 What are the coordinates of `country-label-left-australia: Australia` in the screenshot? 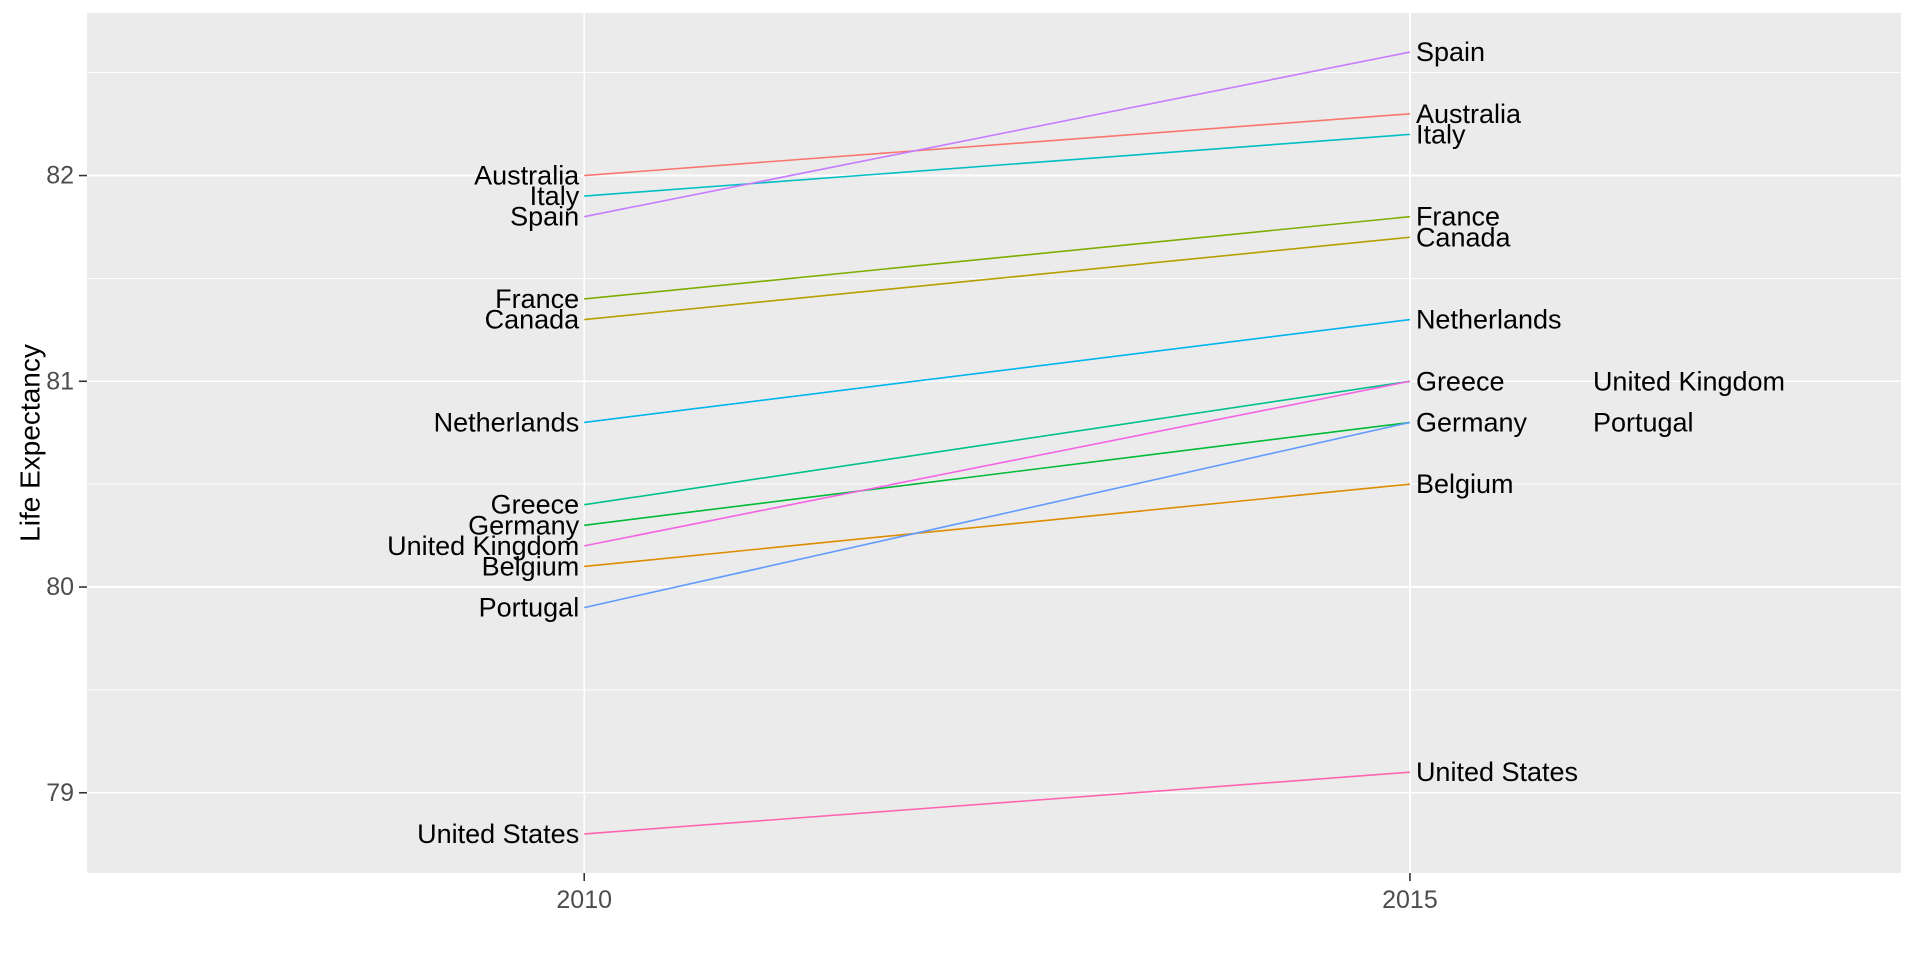 It's located at (527, 176).